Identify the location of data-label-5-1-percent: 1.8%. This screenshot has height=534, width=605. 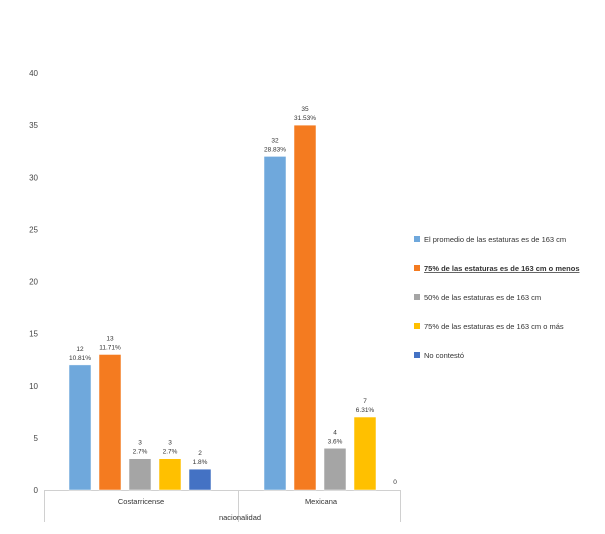
(200, 462).